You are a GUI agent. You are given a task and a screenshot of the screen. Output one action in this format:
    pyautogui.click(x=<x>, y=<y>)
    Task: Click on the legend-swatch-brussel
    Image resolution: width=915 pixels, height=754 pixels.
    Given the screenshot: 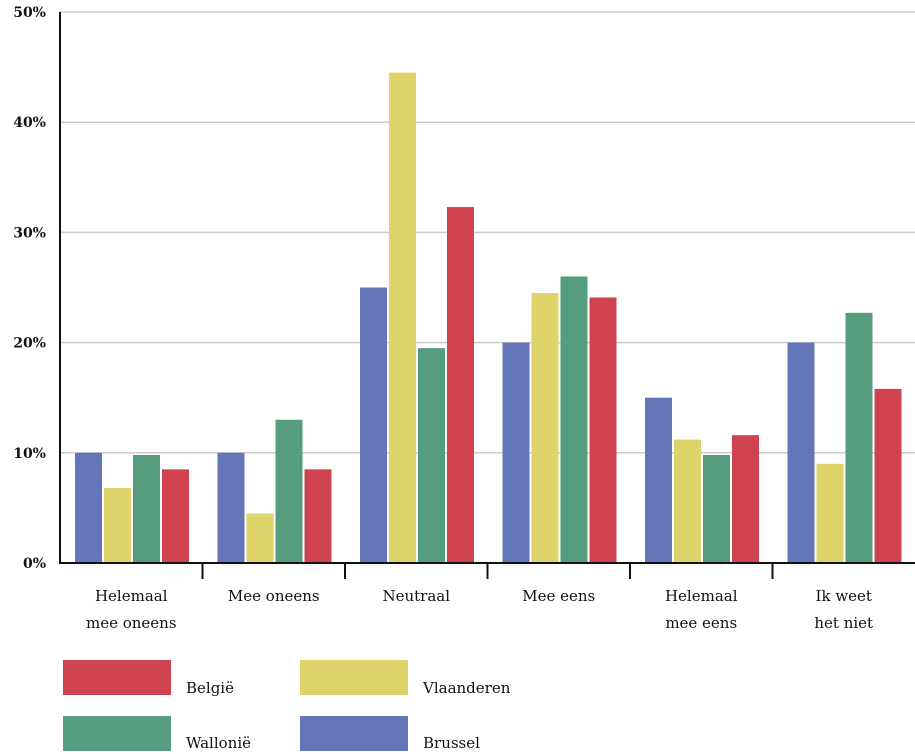 What is the action you would take?
    pyautogui.click(x=354, y=733)
    